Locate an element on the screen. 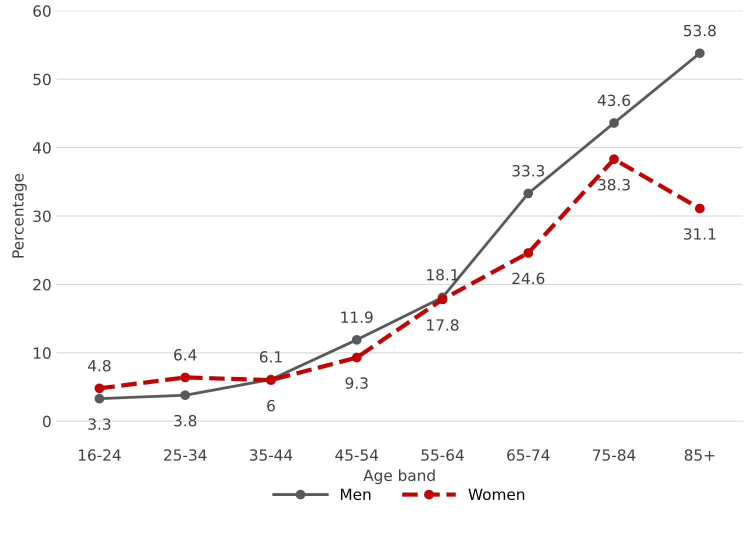  x-tick-label: 75-84 is located at coordinates (614, 455).